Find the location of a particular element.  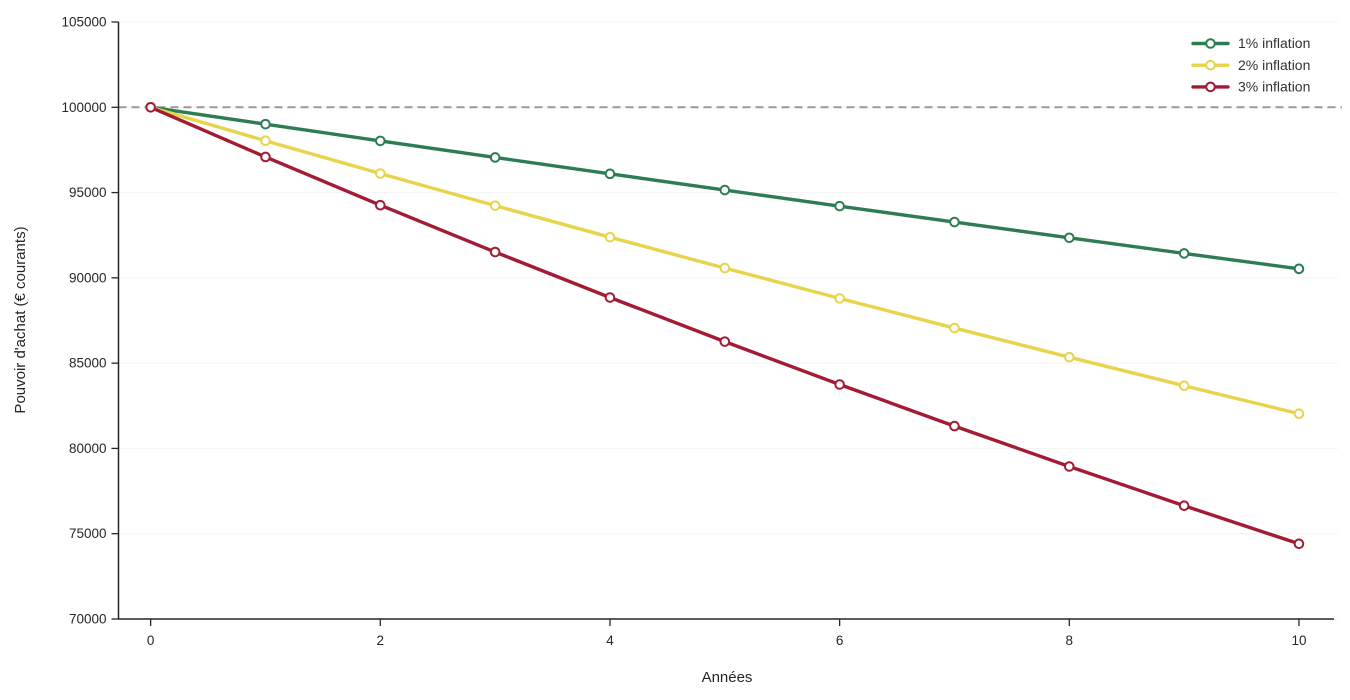

y-tick-label: 95000 is located at coordinates (88, 192).